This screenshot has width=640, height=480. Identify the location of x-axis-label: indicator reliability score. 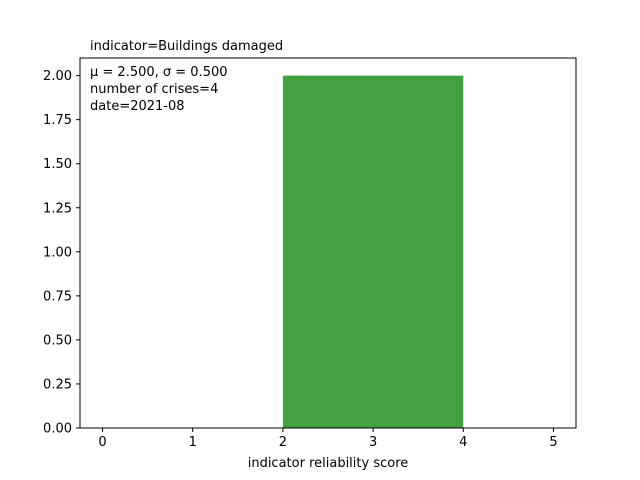
(328, 463).